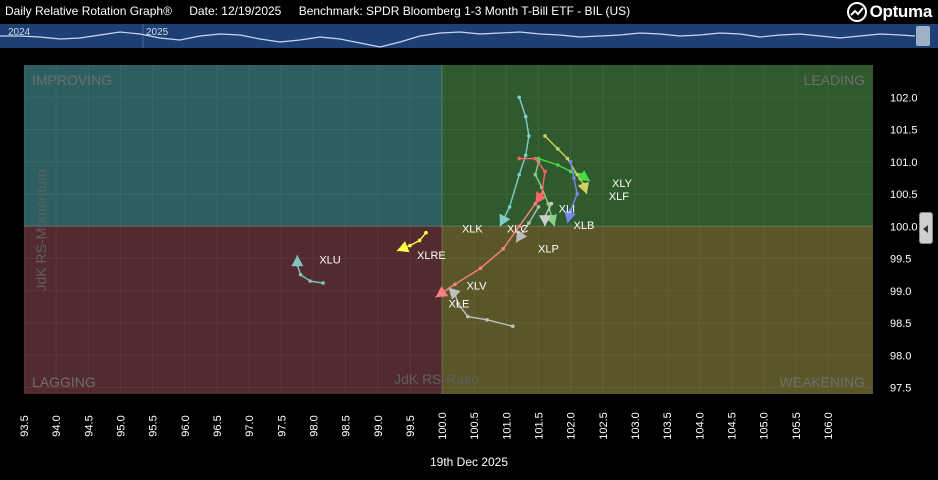 The height and width of the screenshot is (480, 938). Describe the element at coordinates (900, 389) in the screenshot. I see `y-tick-label: 97.5` at that location.